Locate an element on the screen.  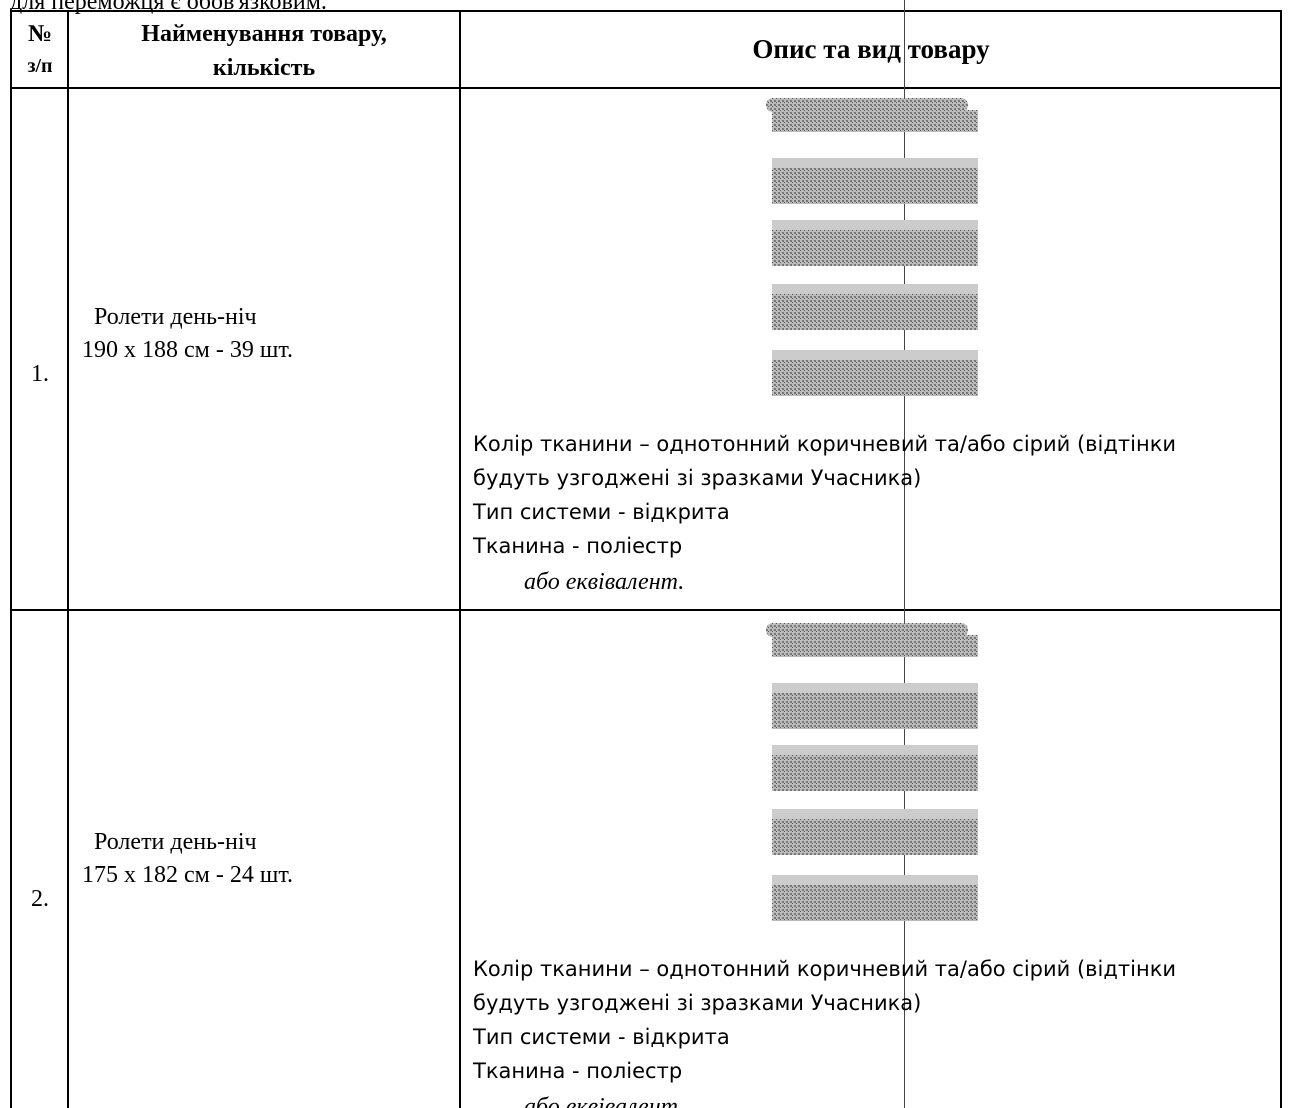
header-number: з/п is located at coordinates (40, 66).